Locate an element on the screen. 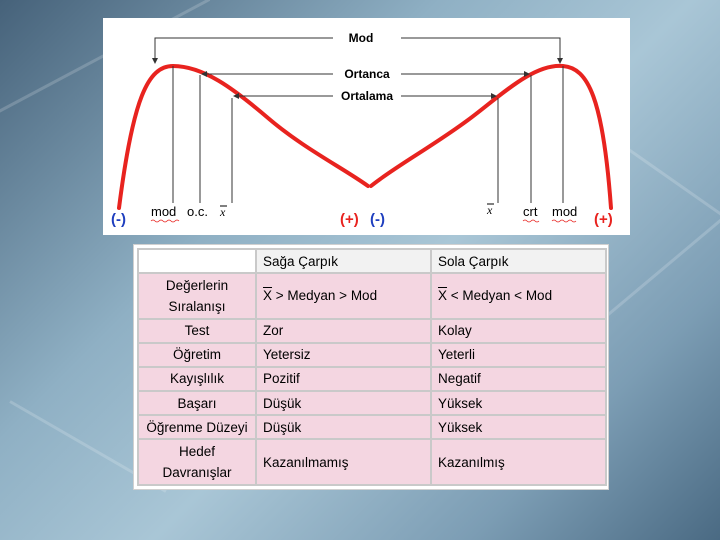 The image size is (720, 540). negative-sign-left: (-) is located at coordinates (118, 219).